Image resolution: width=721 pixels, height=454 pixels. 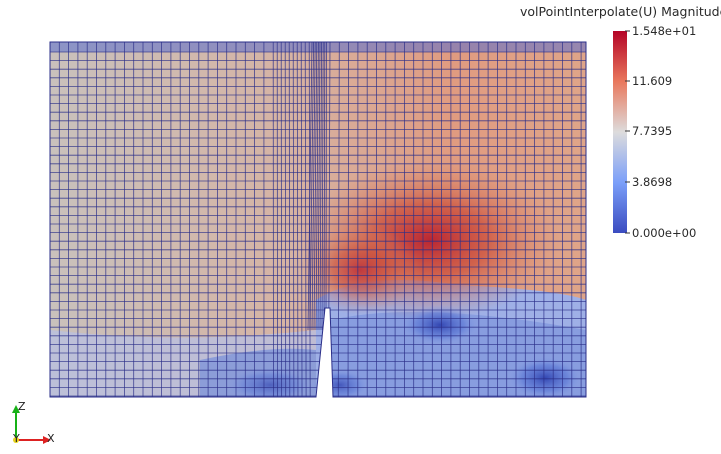 What do you see at coordinates (652, 81) in the screenshot?
I see `colorbar-label-2: 11.609` at bounding box center [652, 81].